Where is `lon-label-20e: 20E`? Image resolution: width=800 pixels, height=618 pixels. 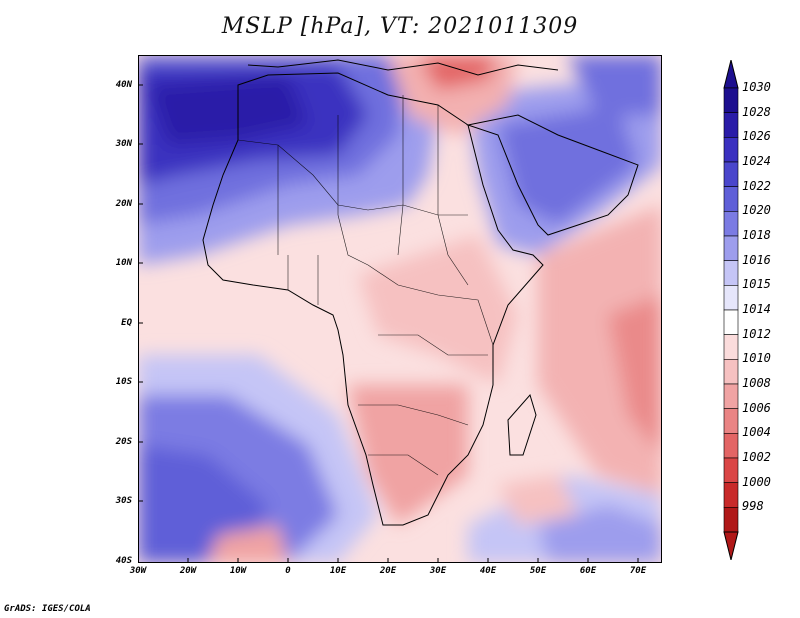
lon-label-20e: 20E is located at coordinates (388, 571).